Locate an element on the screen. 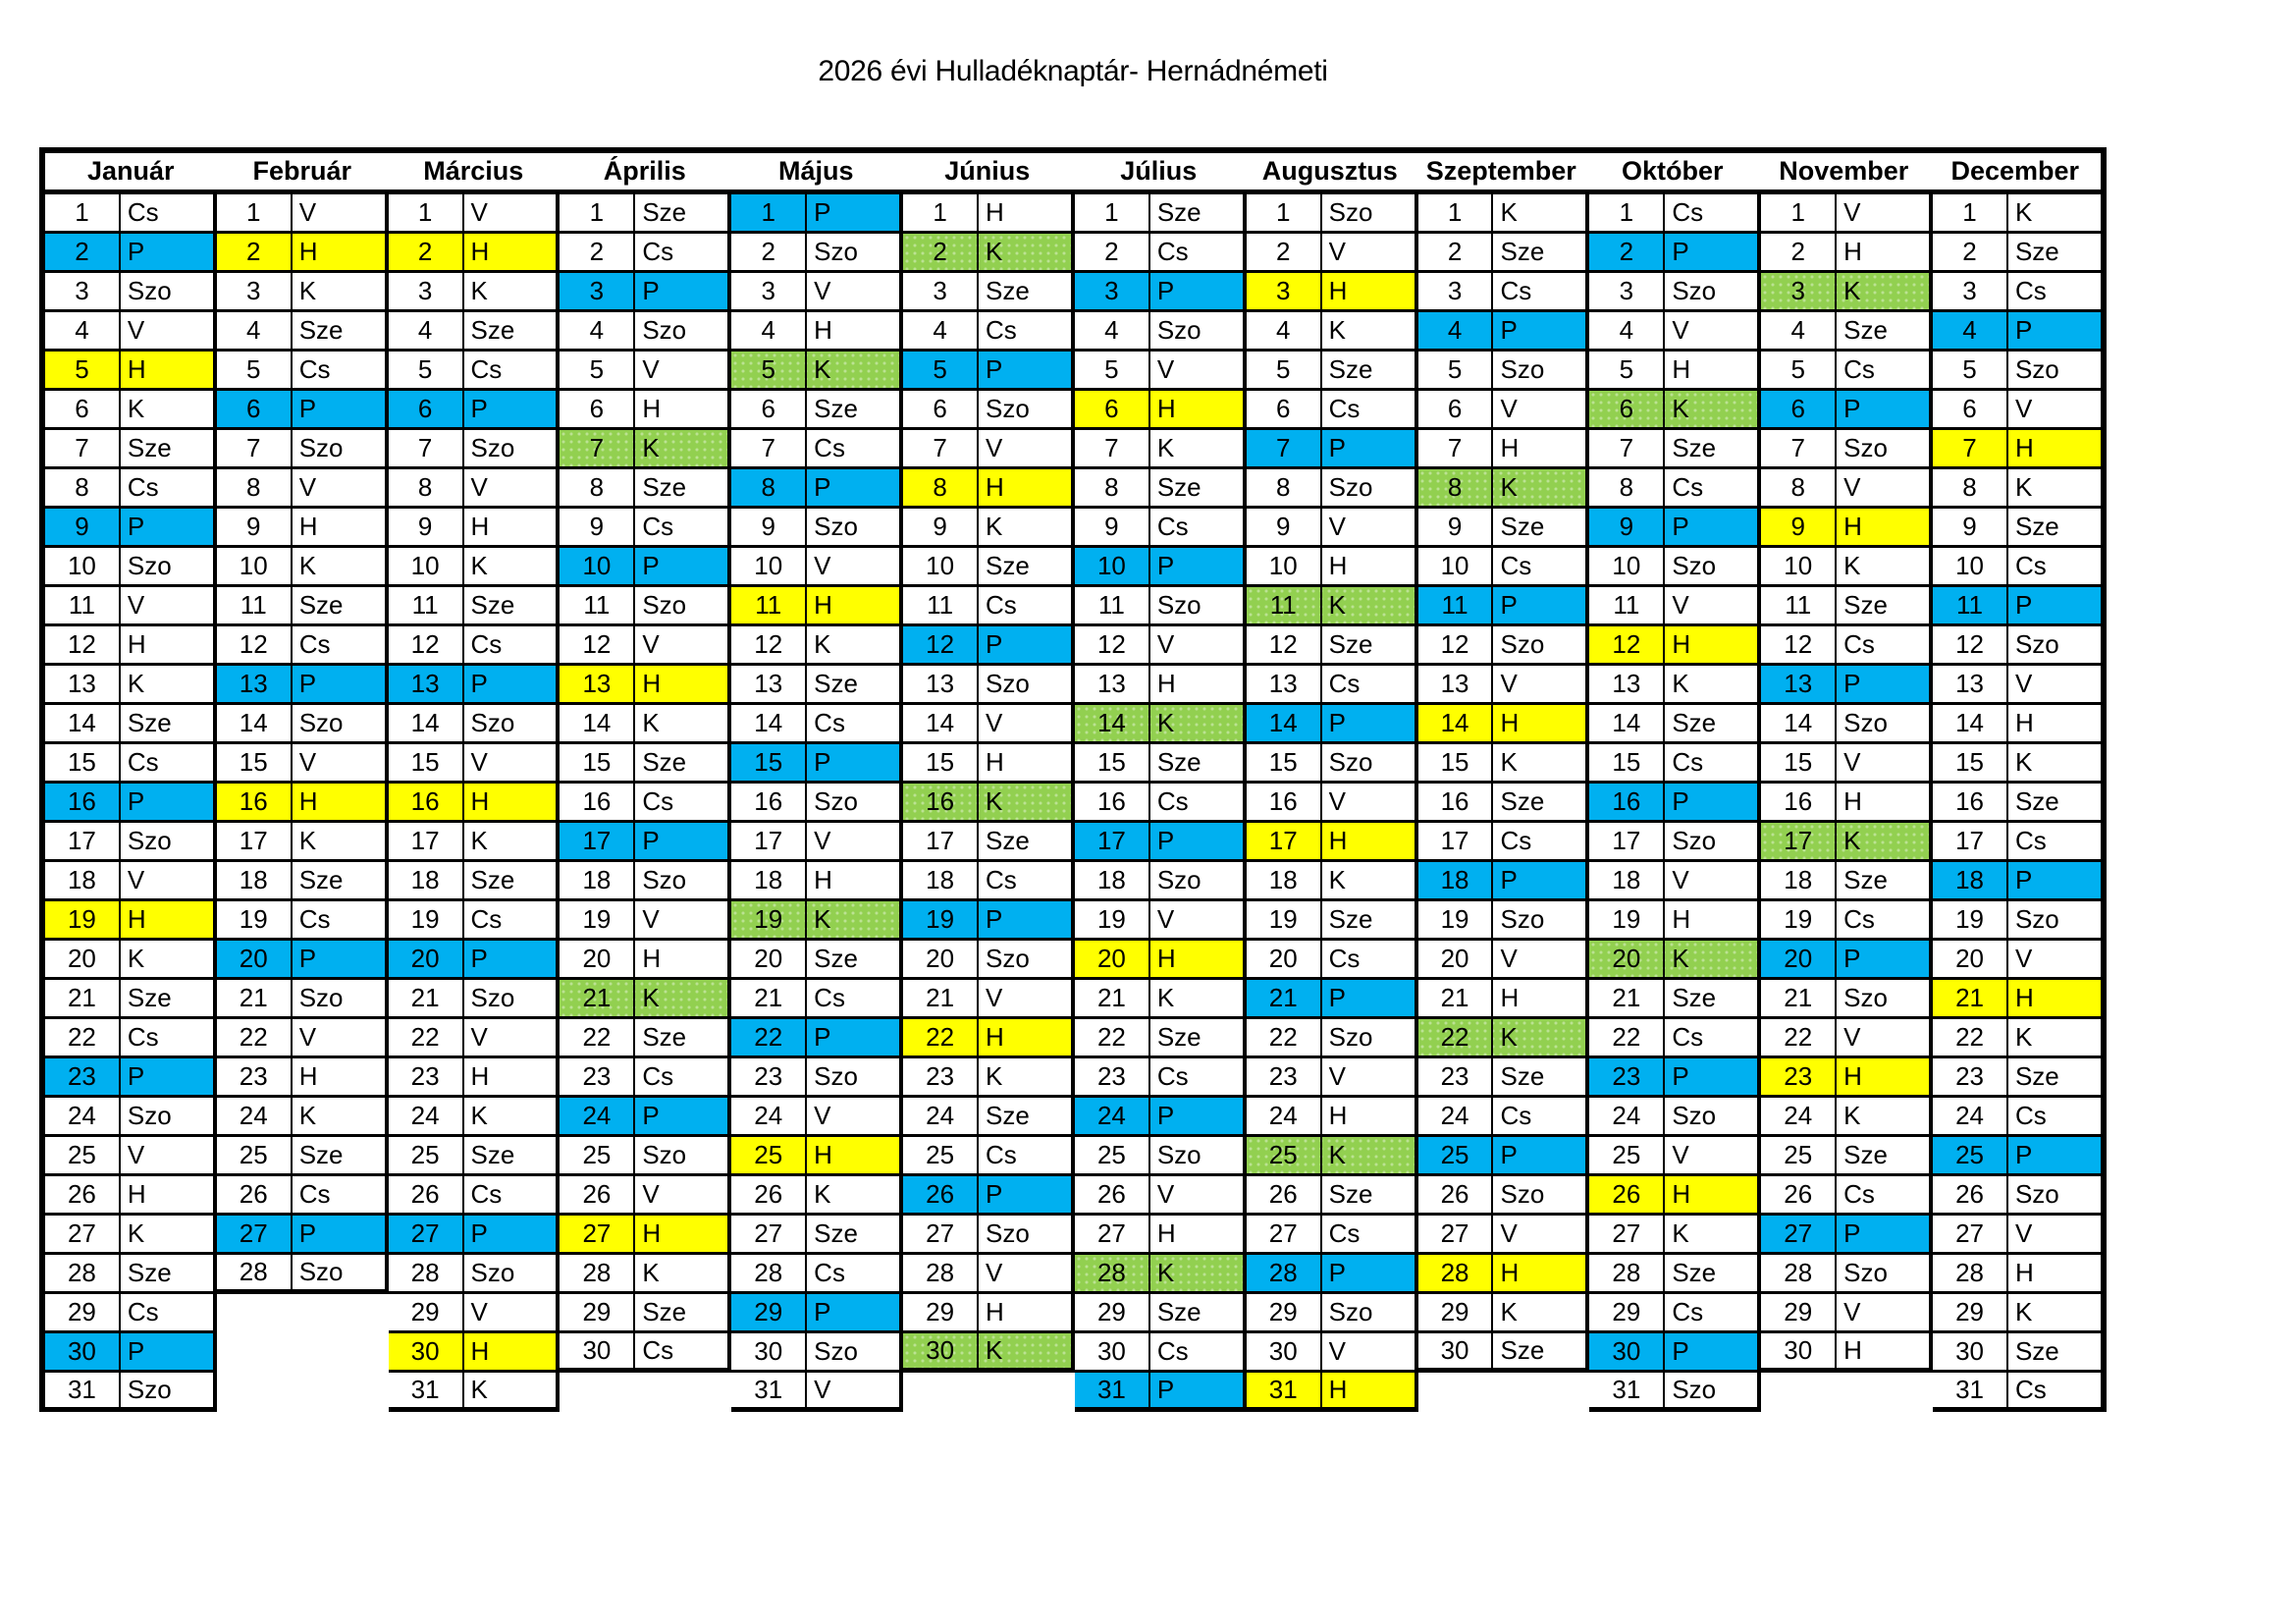 The image size is (2296, 1624). day-cell: 24 P is located at coordinates (1158, 1117).